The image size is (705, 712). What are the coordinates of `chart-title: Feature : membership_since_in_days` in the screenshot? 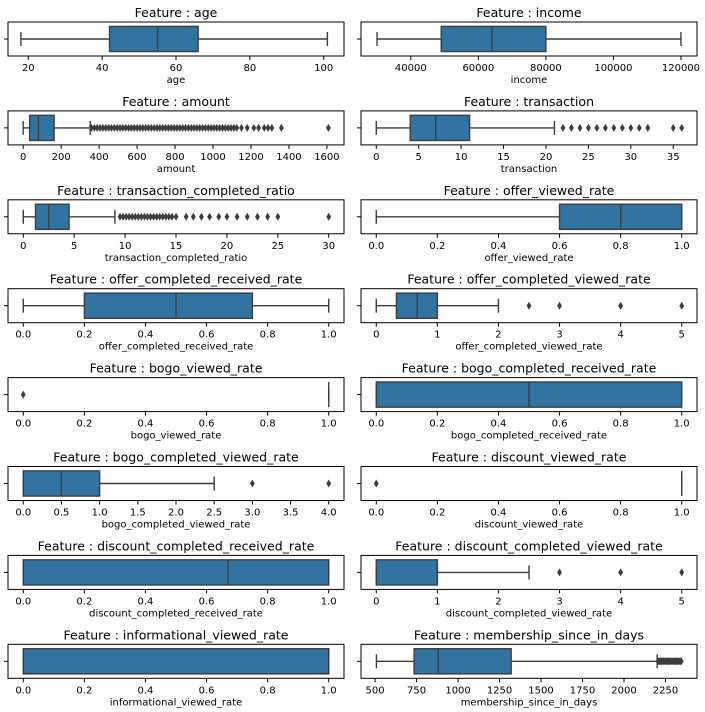 It's located at (529, 634).